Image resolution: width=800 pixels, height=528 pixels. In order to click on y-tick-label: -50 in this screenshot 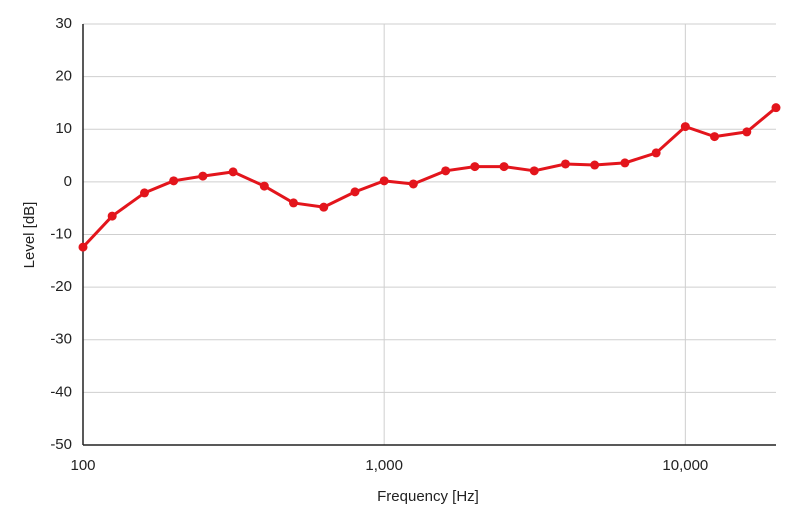, I will do `click(61, 444)`.